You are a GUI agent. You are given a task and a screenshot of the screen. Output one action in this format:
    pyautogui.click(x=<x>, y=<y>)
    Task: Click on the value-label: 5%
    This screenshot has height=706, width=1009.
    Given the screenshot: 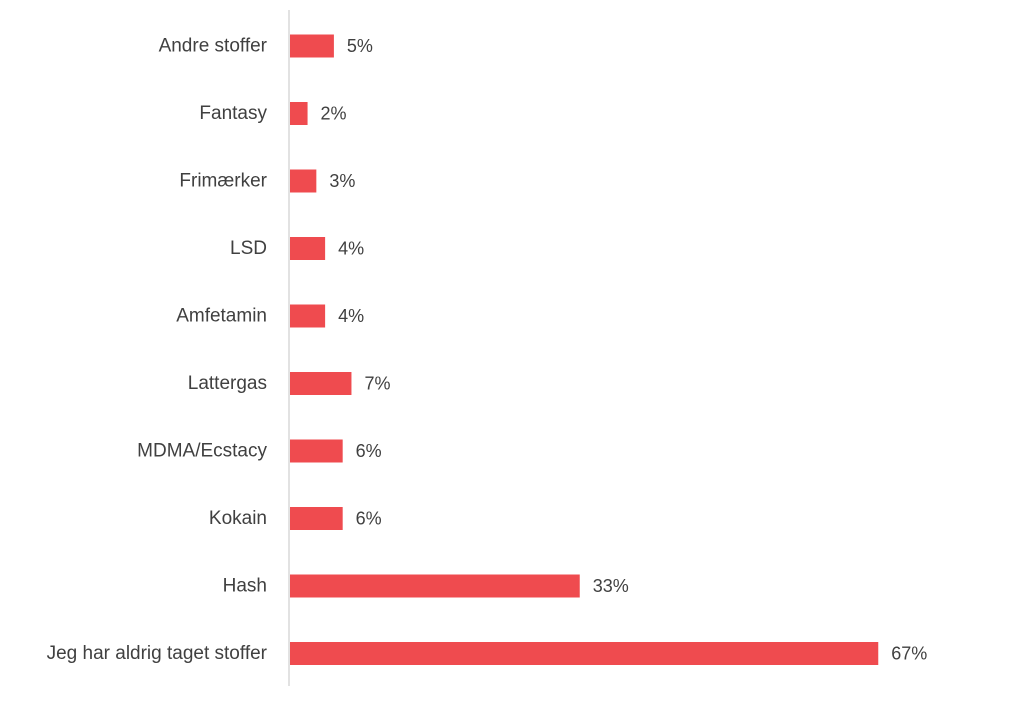 What is the action you would take?
    pyautogui.click(x=360, y=46)
    